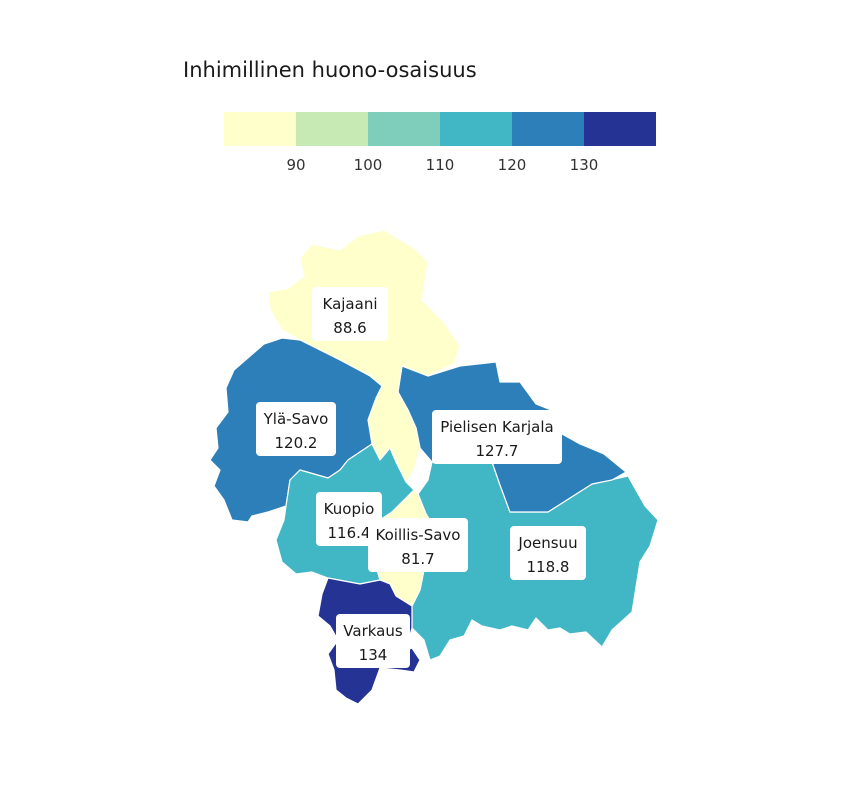  What do you see at coordinates (368, 165) in the screenshot?
I see `legend-tick-100: 100` at bounding box center [368, 165].